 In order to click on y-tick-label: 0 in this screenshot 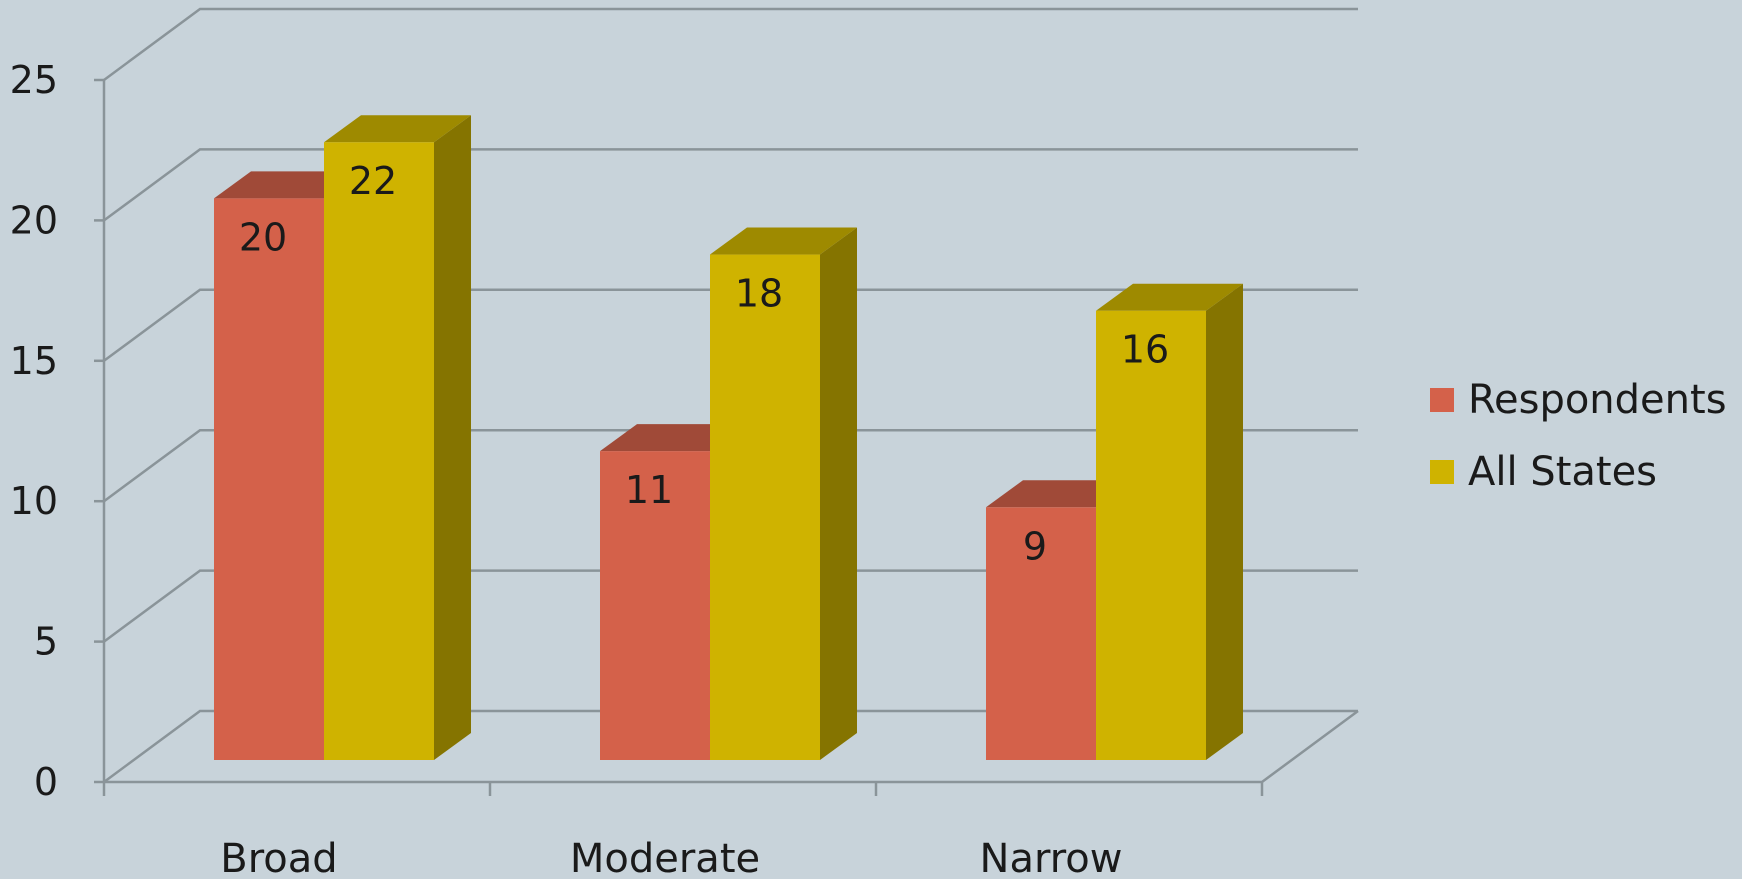, I will do `click(46, 782)`.